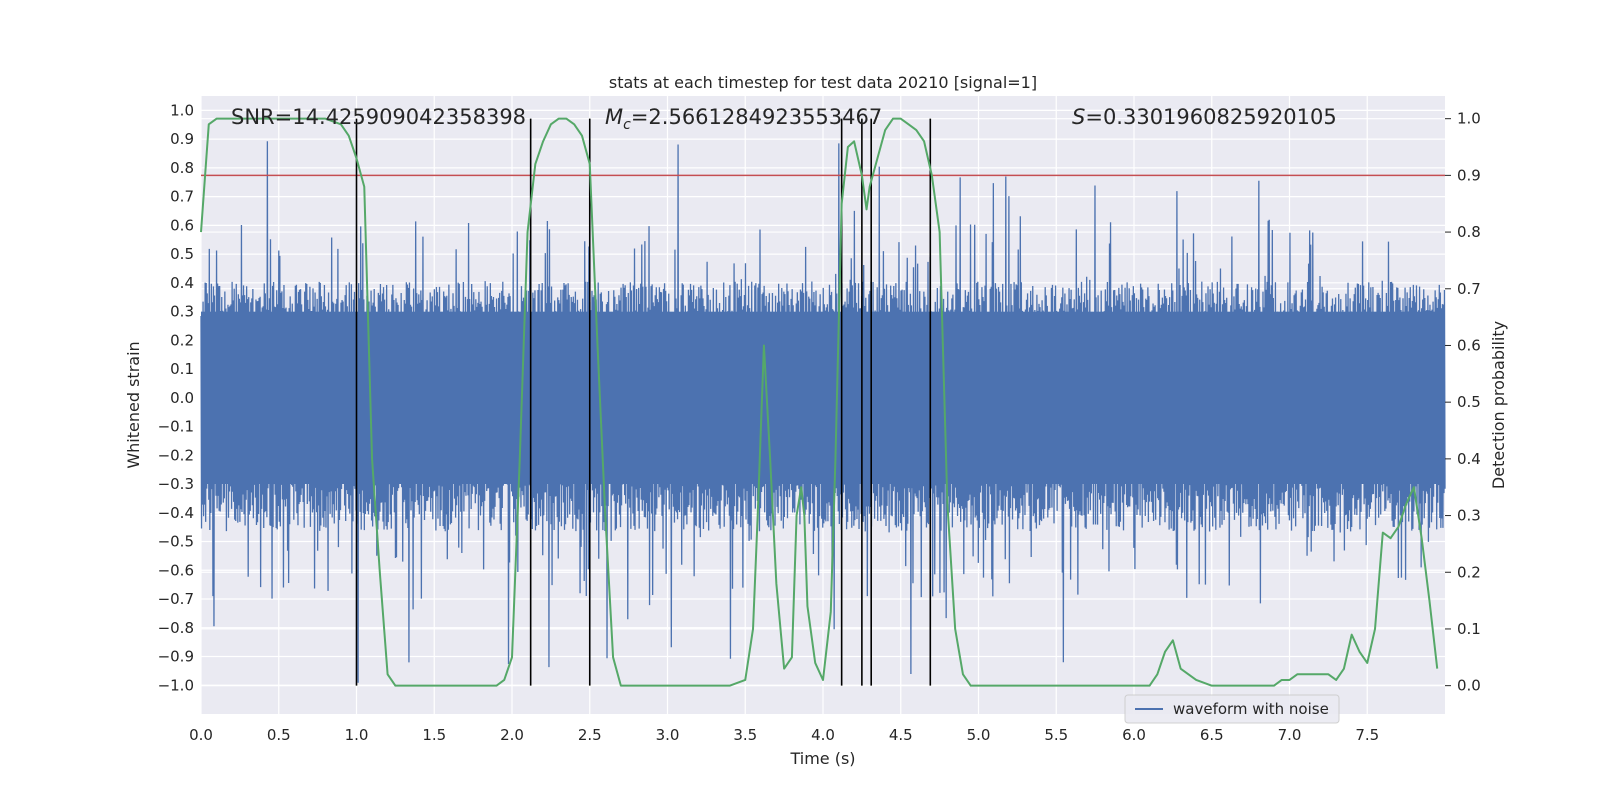 This screenshot has height=800, width=1600. What do you see at coordinates (176, 657) in the screenshot?
I see `y-tick-label: −0.9` at bounding box center [176, 657].